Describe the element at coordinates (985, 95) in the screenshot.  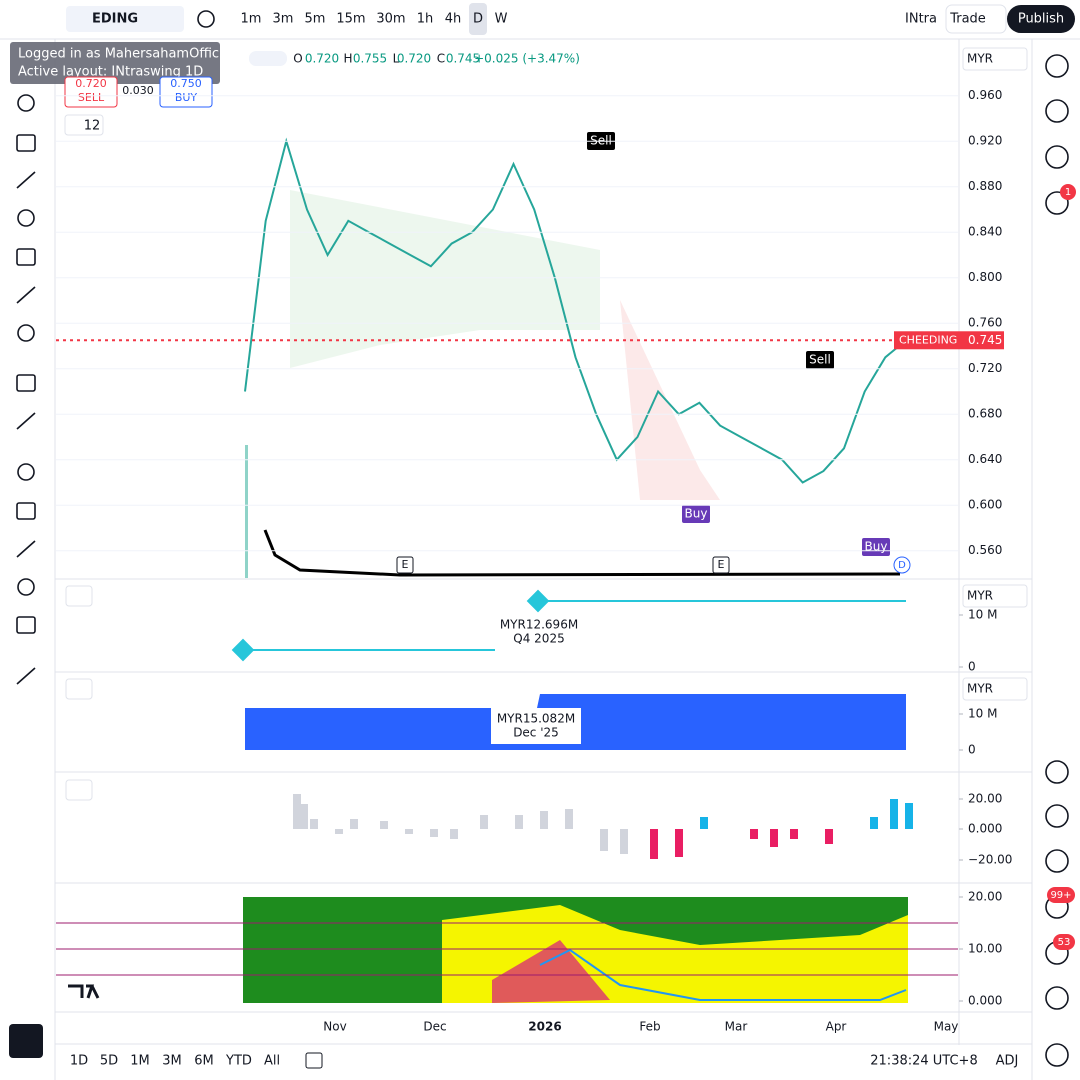
I see `y-tick-label: 0.960` at that location.